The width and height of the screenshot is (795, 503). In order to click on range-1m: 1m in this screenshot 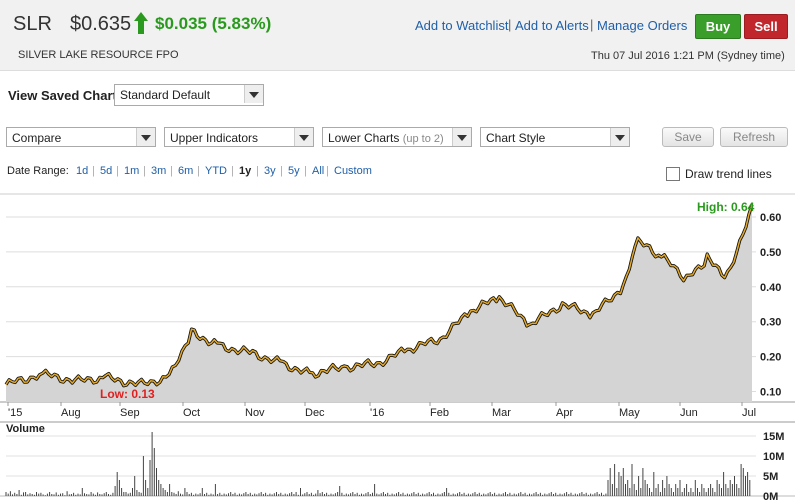, I will do `click(132, 171)`.